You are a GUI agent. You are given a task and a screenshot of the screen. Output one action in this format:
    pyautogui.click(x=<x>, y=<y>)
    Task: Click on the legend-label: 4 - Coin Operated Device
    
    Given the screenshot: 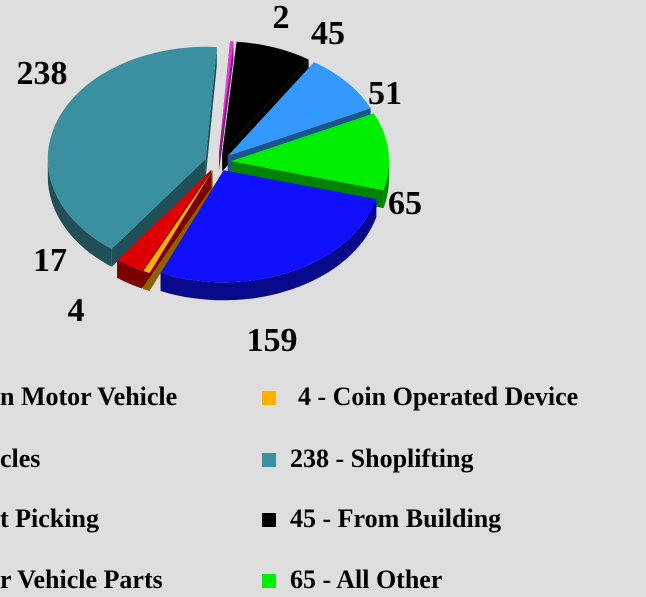 What is the action you would take?
    pyautogui.click(x=438, y=396)
    